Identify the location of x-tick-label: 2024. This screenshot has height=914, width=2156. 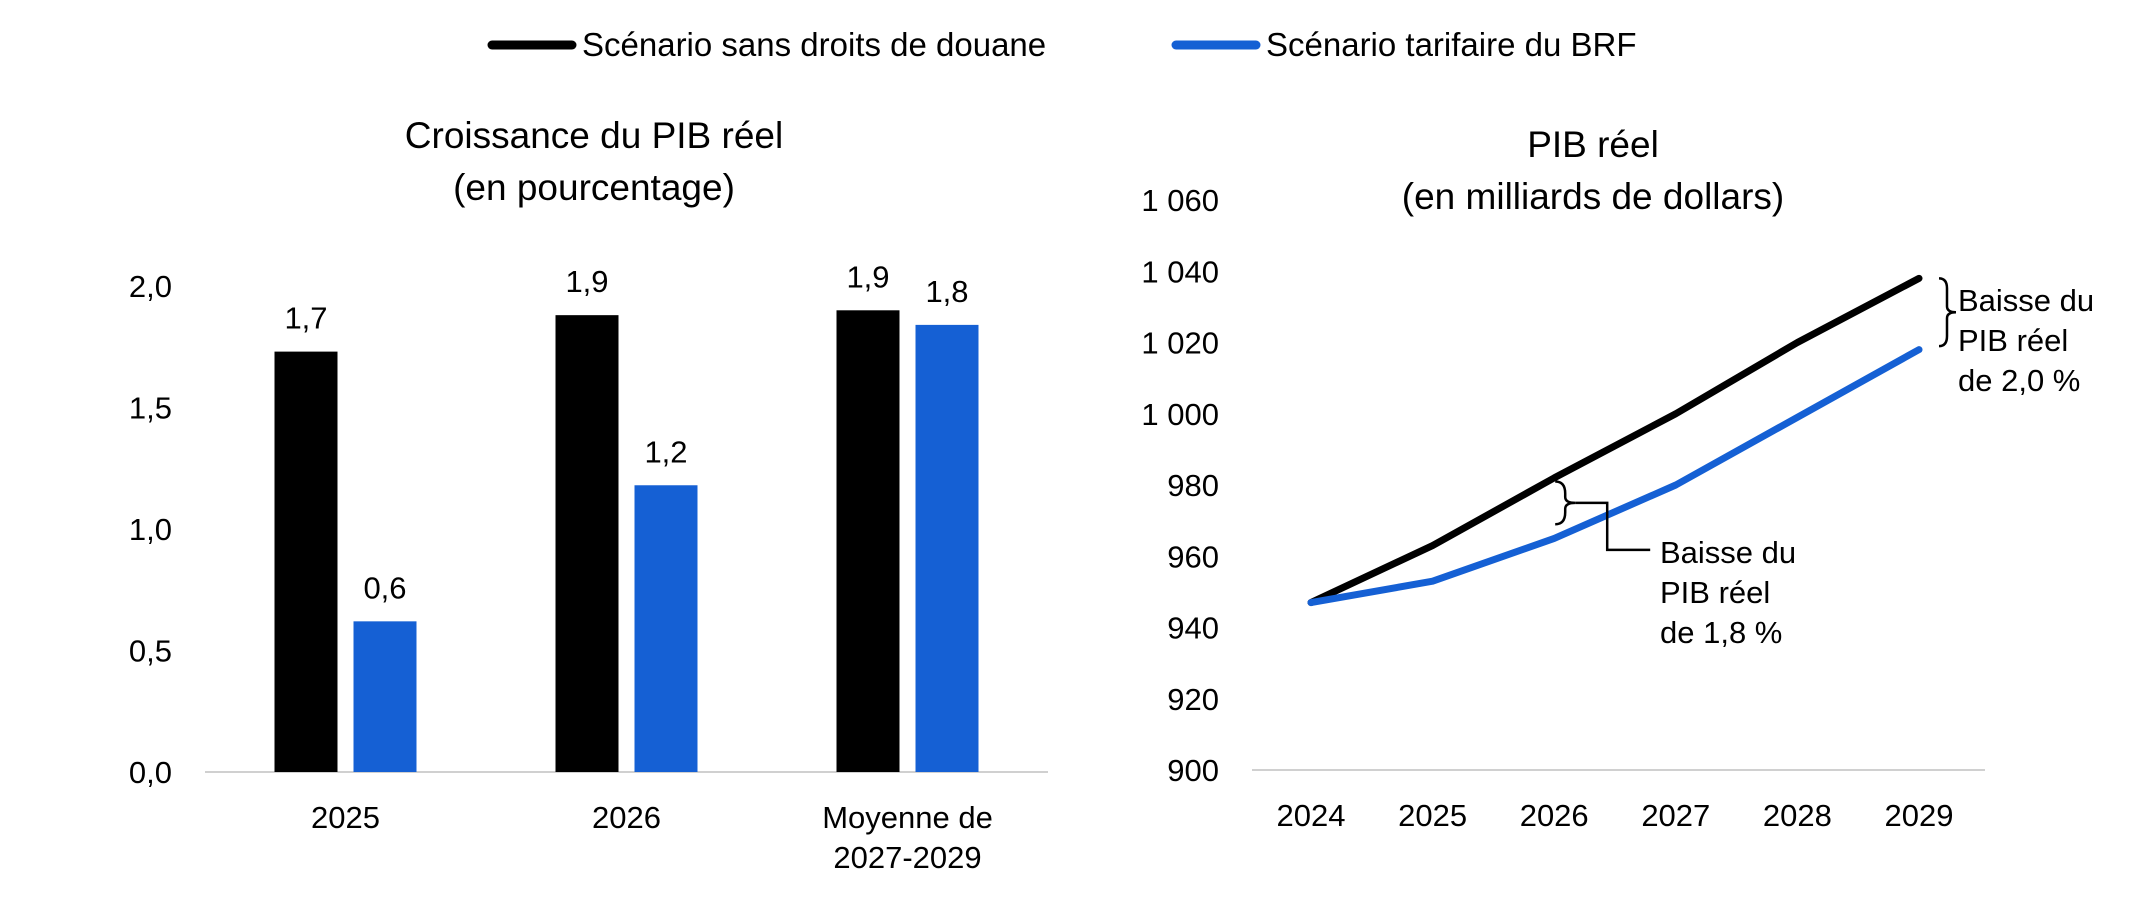
(1311, 815).